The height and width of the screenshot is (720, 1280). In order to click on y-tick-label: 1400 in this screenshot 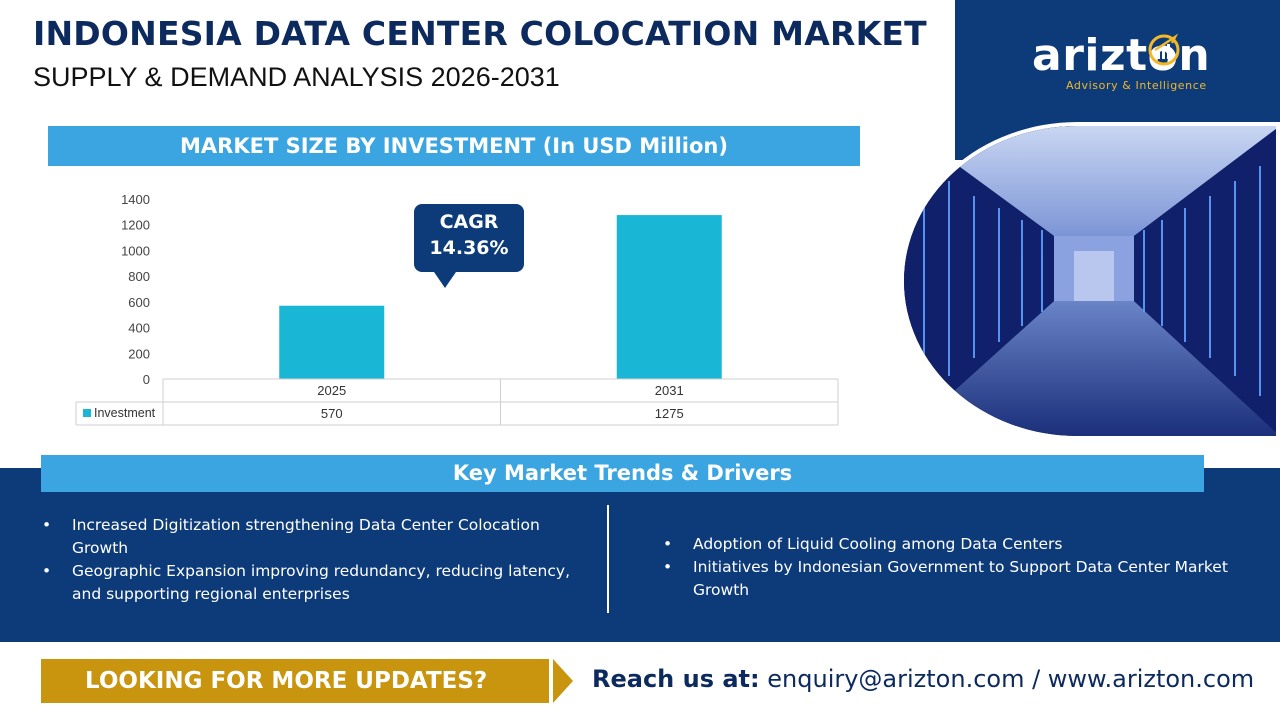, I will do `click(135, 199)`.